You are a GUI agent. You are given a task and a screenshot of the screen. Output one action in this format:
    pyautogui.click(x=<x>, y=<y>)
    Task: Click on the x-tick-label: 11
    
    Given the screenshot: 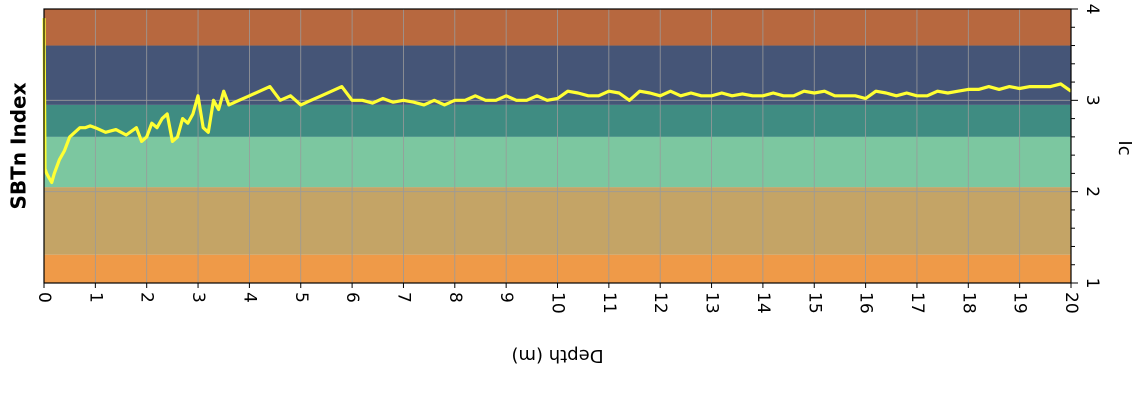 What is the action you would take?
    pyautogui.click(x=609, y=303)
    